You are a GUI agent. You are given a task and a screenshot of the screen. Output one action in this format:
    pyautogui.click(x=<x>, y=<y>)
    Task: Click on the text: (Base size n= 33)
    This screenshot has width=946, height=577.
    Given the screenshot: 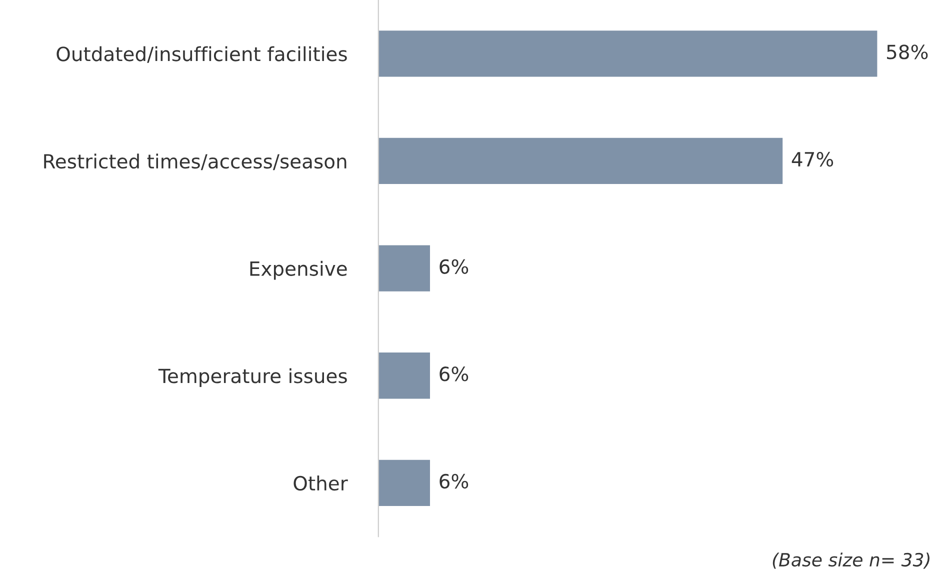 What is the action you would take?
    pyautogui.click(x=851, y=560)
    